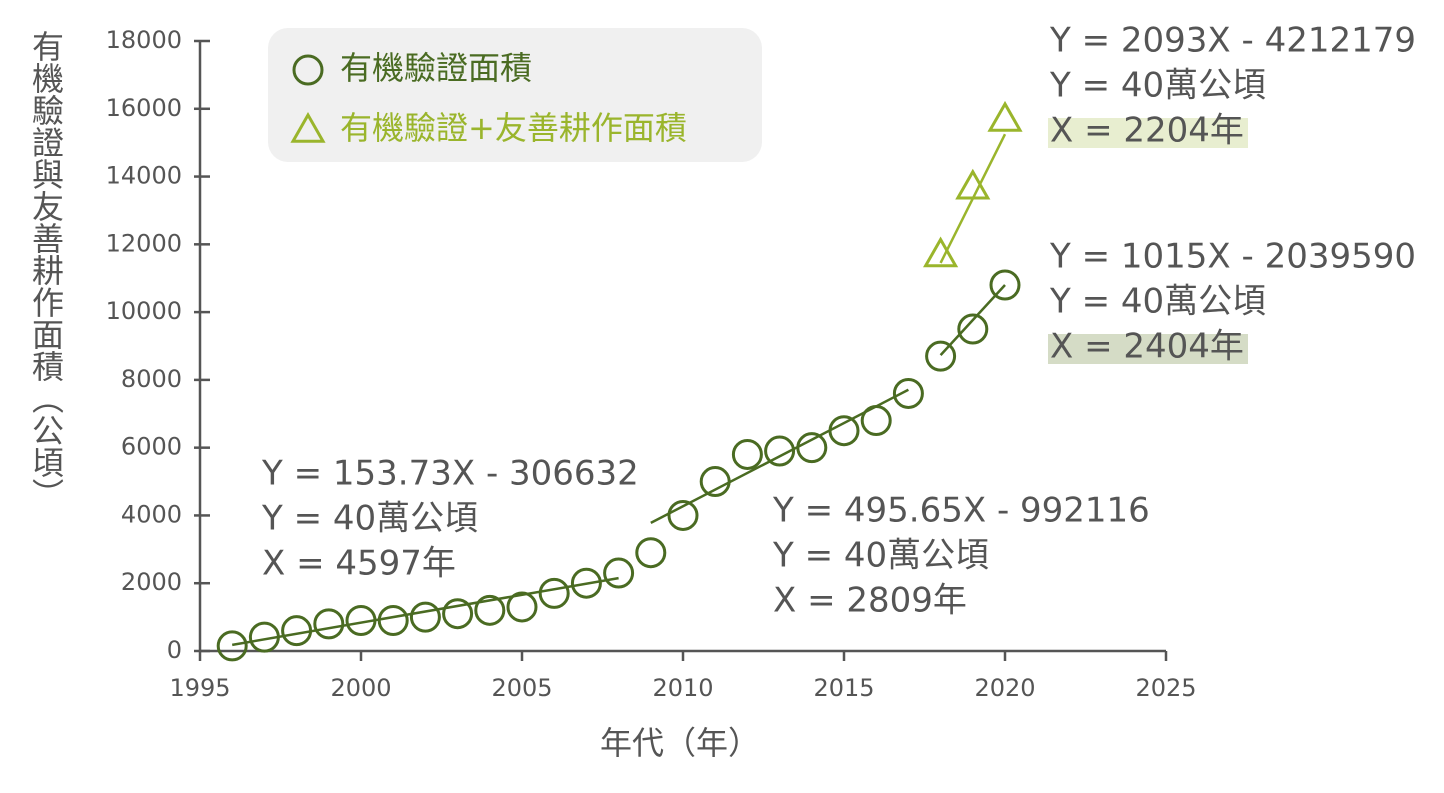 The height and width of the screenshot is (793, 1444). I want to click on annotation: Y = 495.65X - 992116, so click(961, 511).